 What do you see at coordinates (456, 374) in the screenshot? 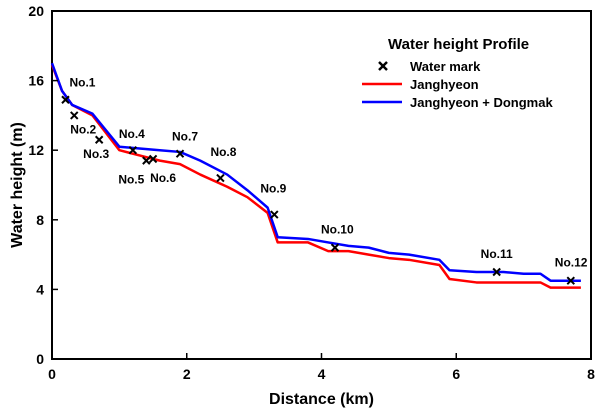
I see `x-tick-label: 6` at bounding box center [456, 374].